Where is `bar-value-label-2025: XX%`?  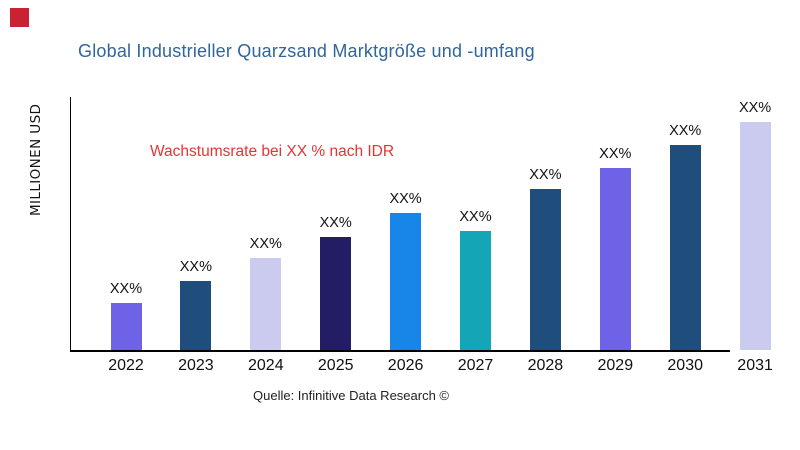 bar-value-label-2025: XX% is located at coordinates (335, 223).